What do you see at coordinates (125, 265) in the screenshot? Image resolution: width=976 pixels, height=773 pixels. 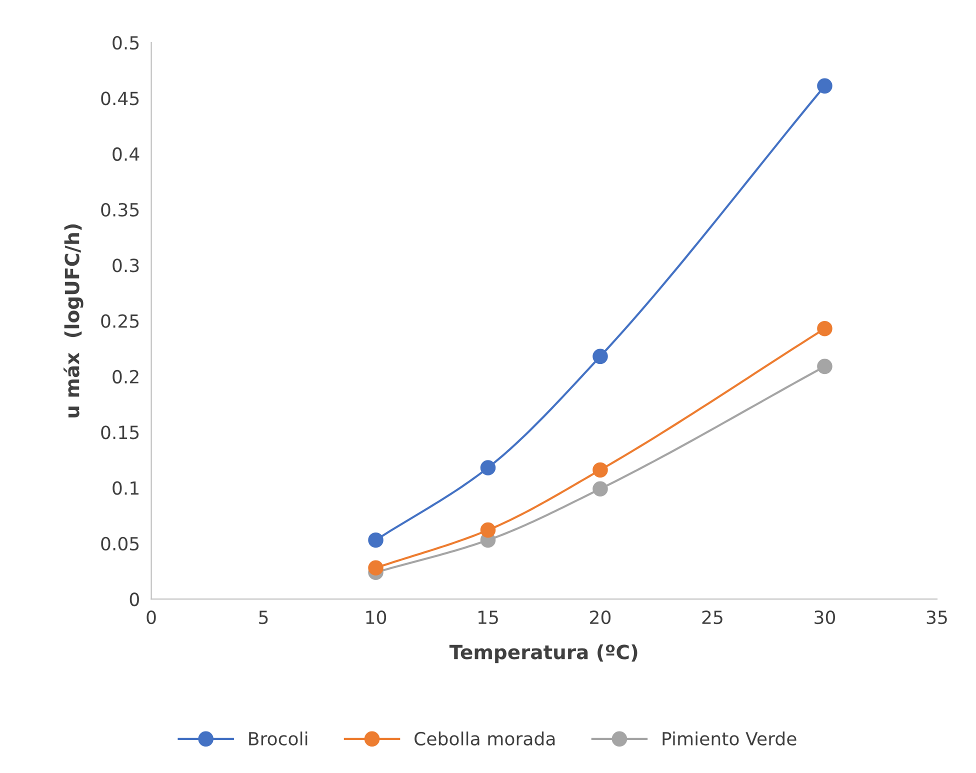 I see `y-tick-label: 0.3` at bounding box center [125, 265].